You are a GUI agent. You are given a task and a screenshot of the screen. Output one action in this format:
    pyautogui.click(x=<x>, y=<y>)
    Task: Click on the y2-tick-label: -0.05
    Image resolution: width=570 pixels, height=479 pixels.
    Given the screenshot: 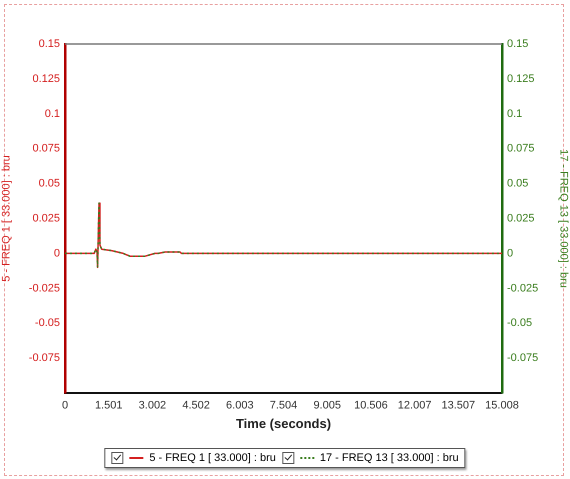 What is the action you would take?
    pyautogui.click(x=519, y=323)
    